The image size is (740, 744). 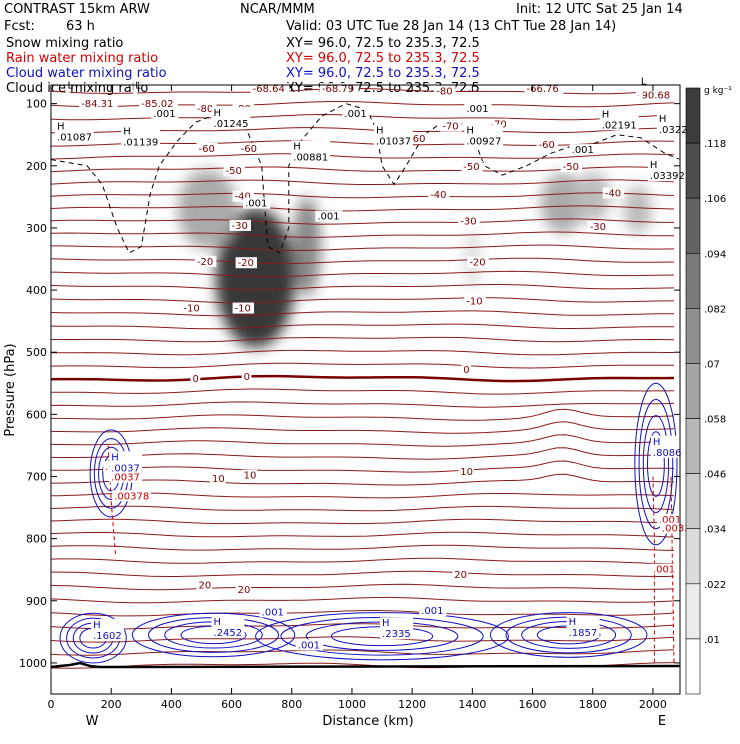 What do you see at coordinates (533, 704) in the screenshot?
I see `x-tick-label: 1600` at bounding box center [533, 704].